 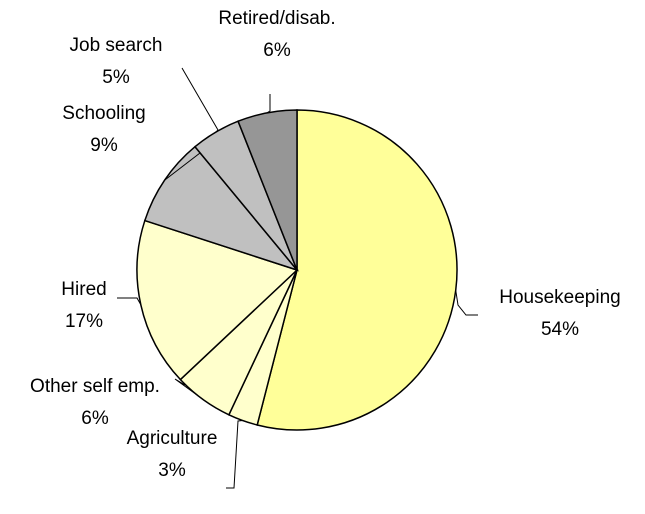 I want to click on slice-label-housekeeping: Housekeeping 54%, so click(x=559, y=313).